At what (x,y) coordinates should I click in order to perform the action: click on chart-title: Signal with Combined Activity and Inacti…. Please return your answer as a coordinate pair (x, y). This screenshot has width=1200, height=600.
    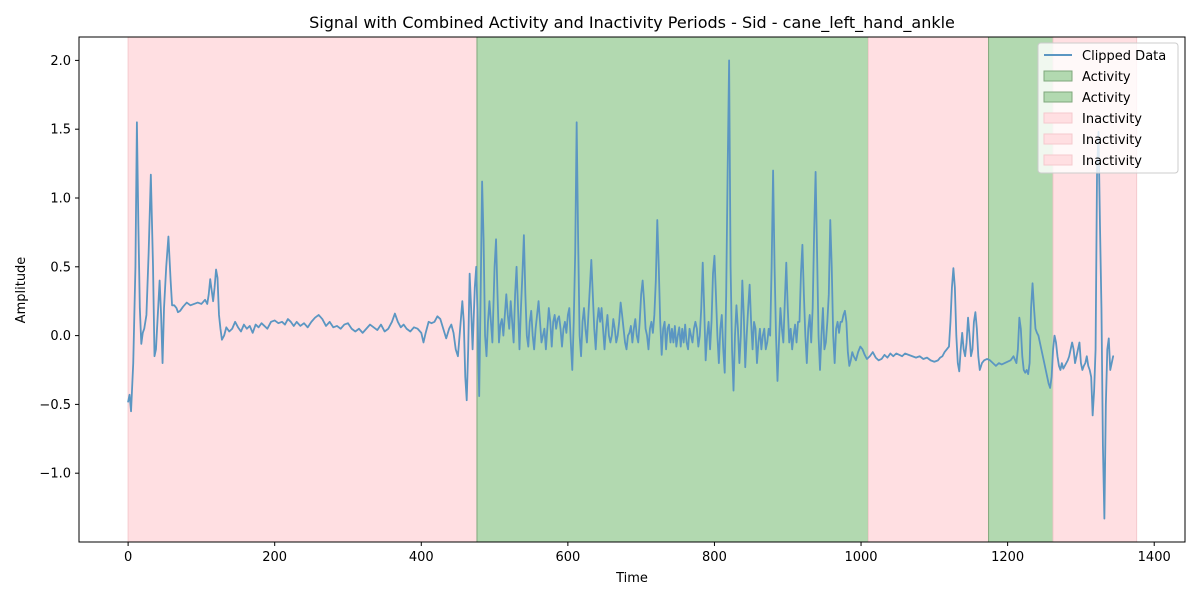
    Looking at the image, I should click on (632, 23).